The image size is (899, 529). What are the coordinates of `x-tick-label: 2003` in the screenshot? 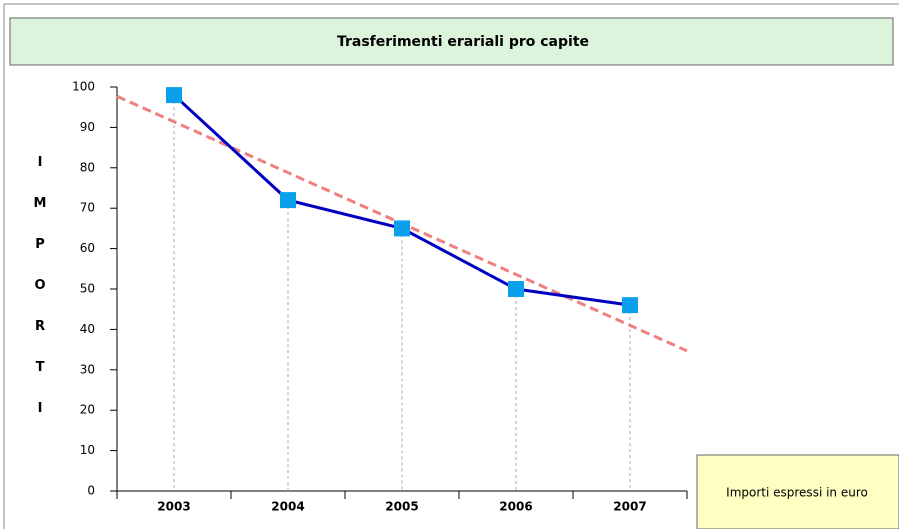 It's located at (173, 507).